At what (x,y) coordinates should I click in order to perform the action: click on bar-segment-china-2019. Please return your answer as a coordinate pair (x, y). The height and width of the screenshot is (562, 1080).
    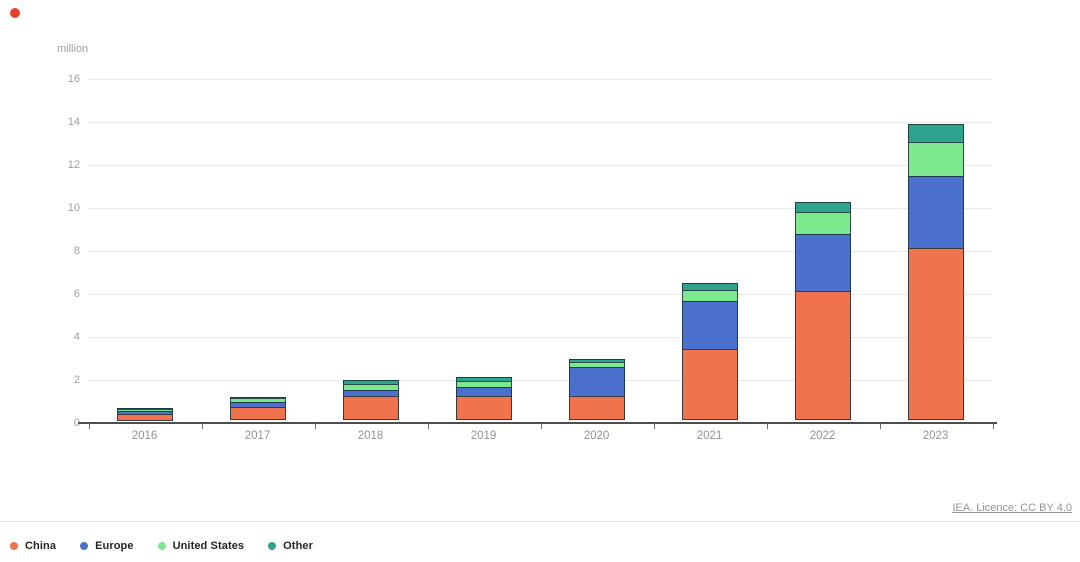
    Looking at the image, I should click on (483, 408).